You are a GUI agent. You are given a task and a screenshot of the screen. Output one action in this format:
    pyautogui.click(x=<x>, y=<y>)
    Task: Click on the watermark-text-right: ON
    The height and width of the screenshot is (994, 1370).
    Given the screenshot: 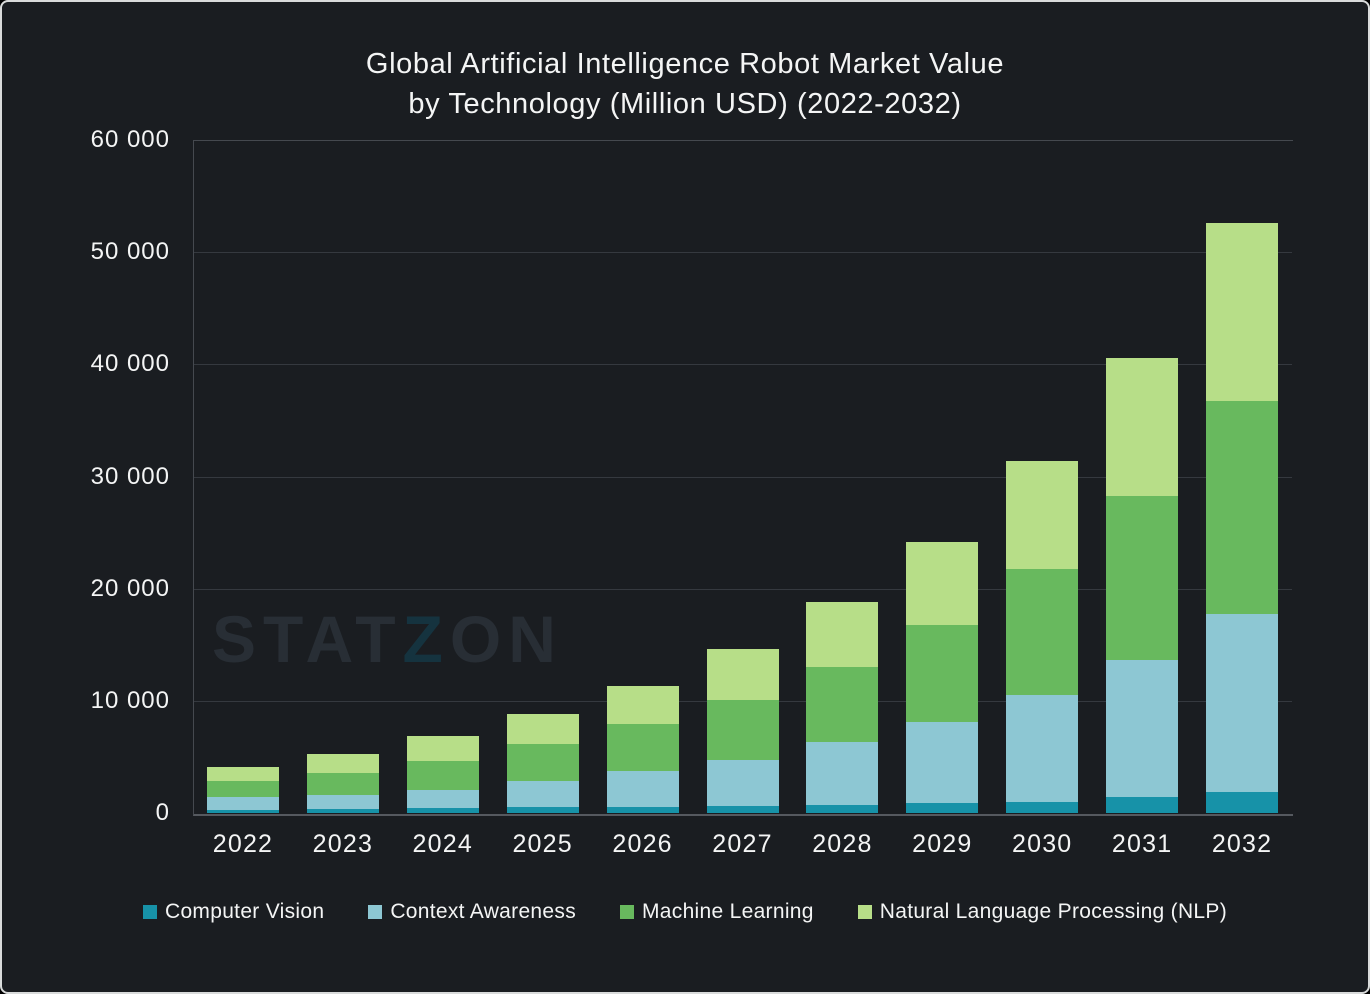 What is the action you would take?
    pyautogui.click(x=506, y=639)
    